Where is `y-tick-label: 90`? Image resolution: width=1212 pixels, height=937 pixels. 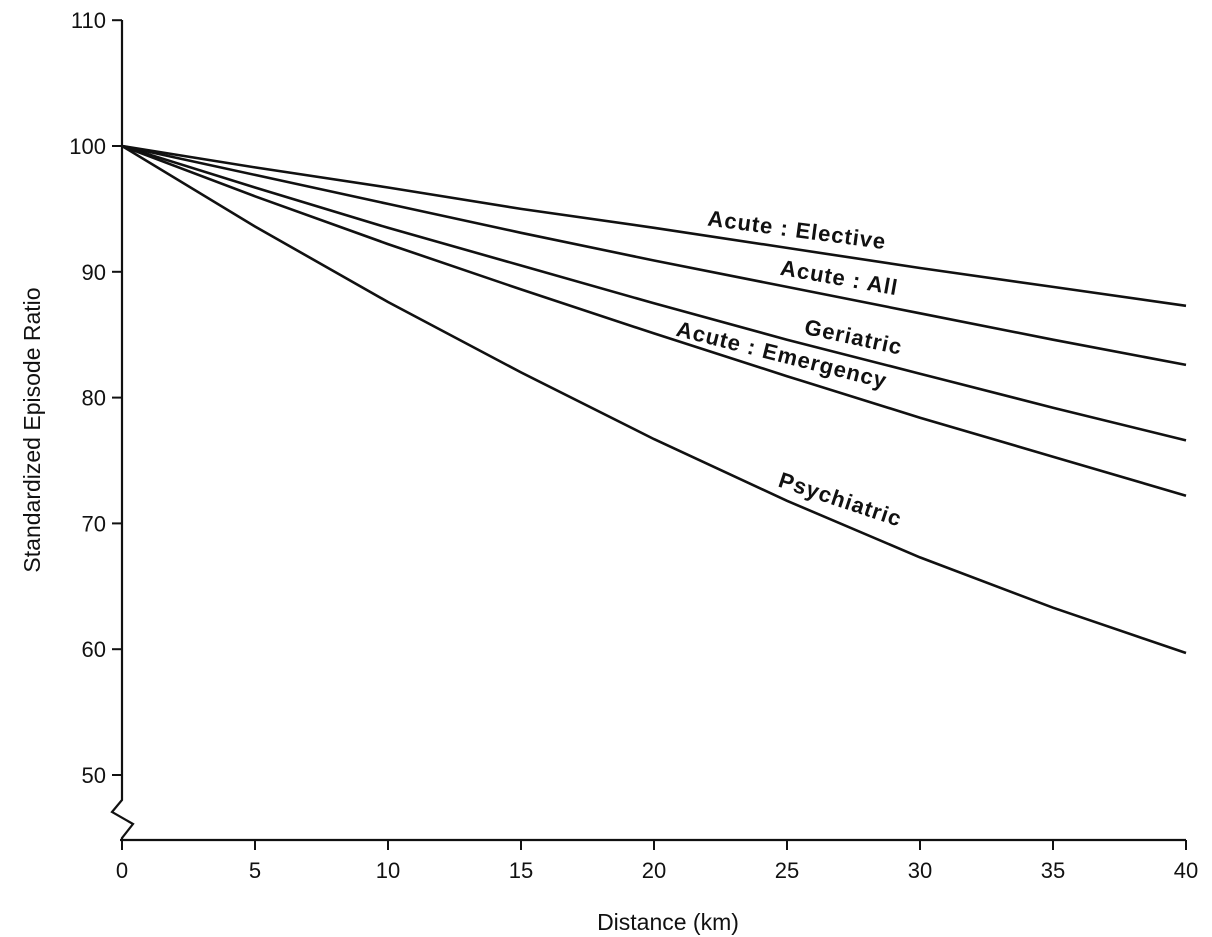 y-tick-label: 90 is located at coordinates (94, 272).